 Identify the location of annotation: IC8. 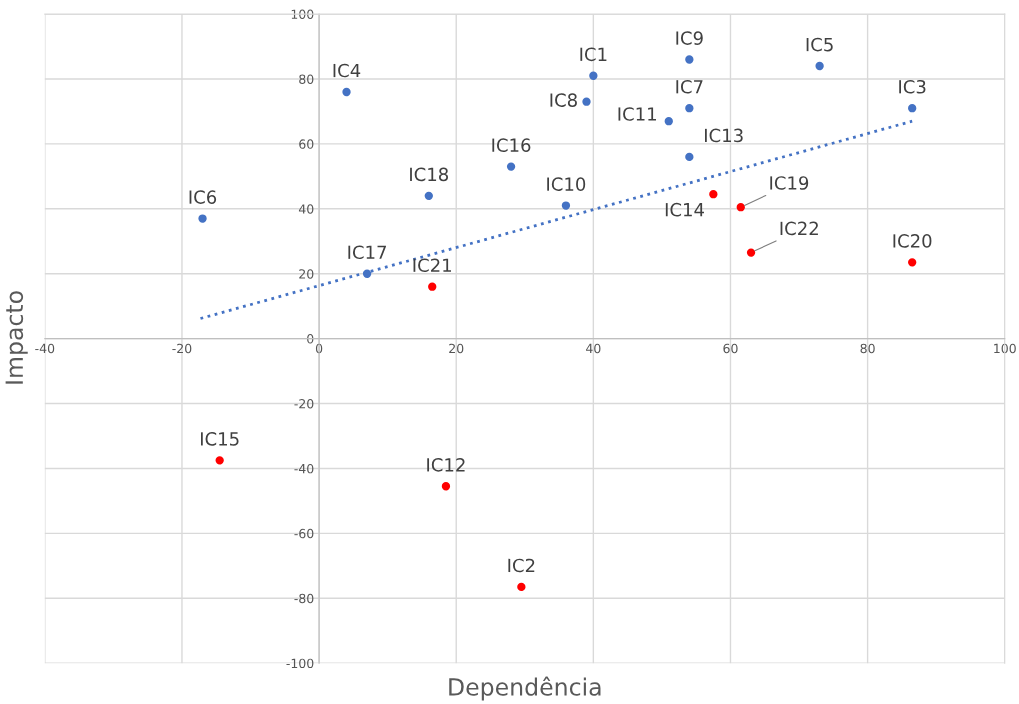
(563, 100).